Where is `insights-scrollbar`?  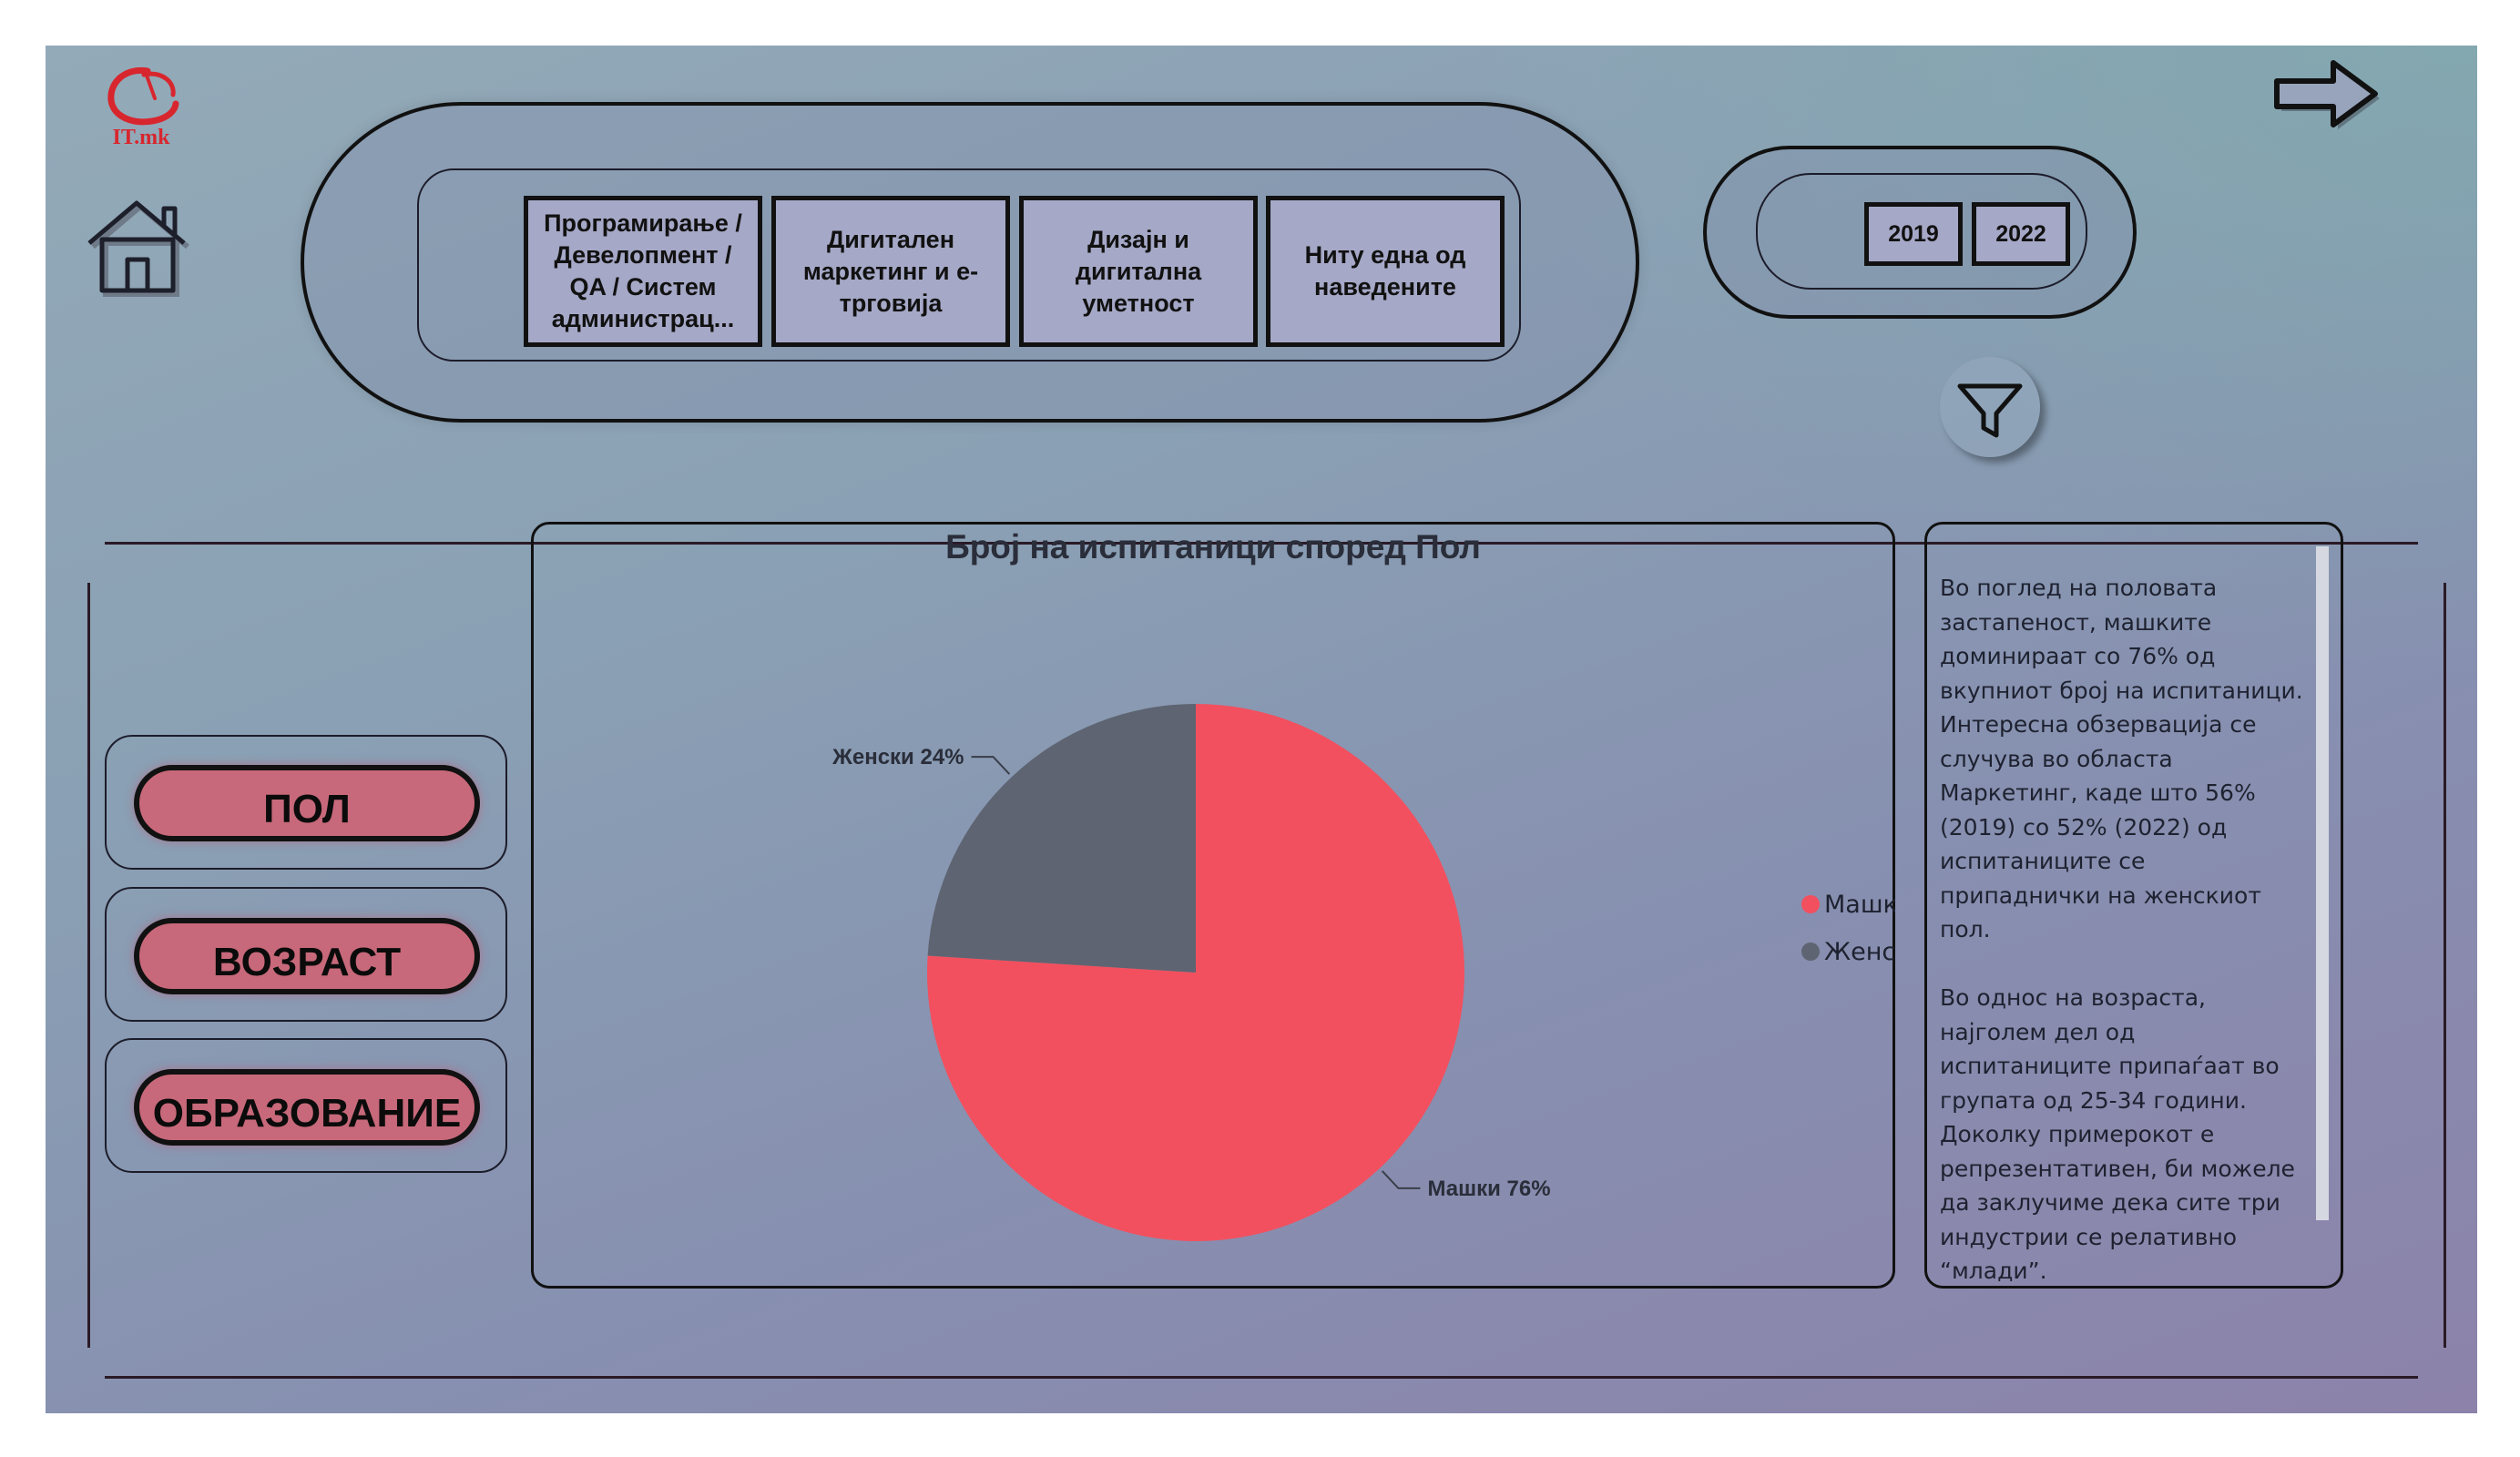 insights-scrollbar is located at coordinates (2322, 883).